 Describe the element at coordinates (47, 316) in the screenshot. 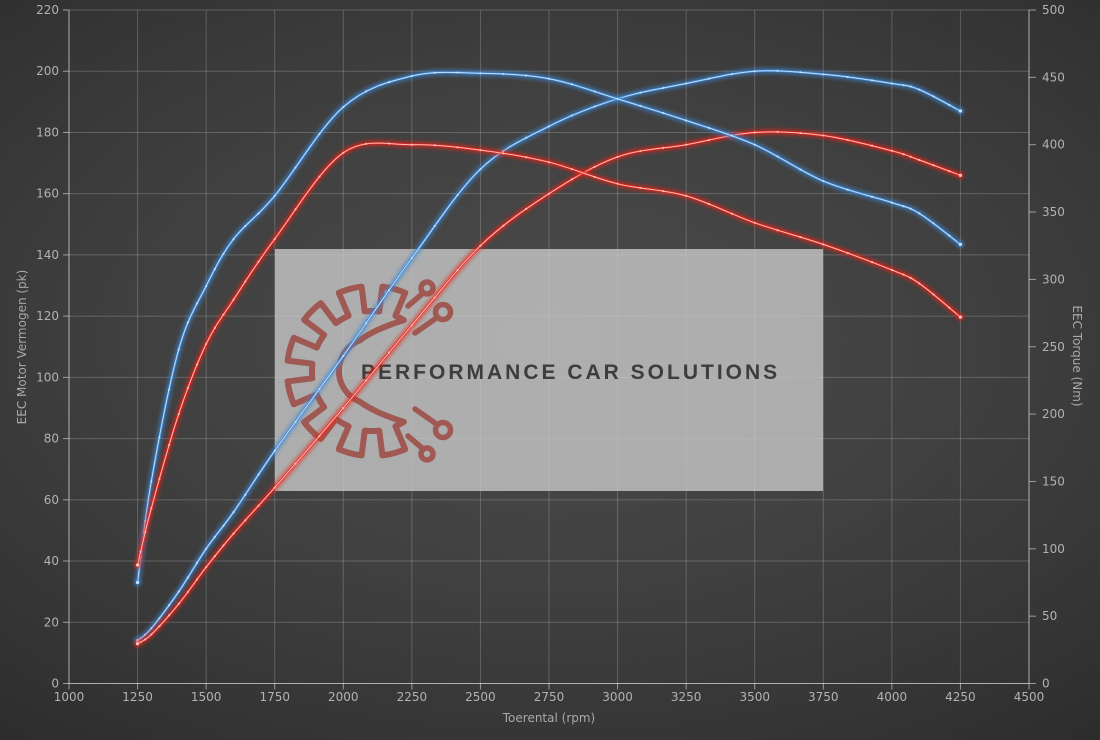

I see `left-tick-label: 120` at that location.